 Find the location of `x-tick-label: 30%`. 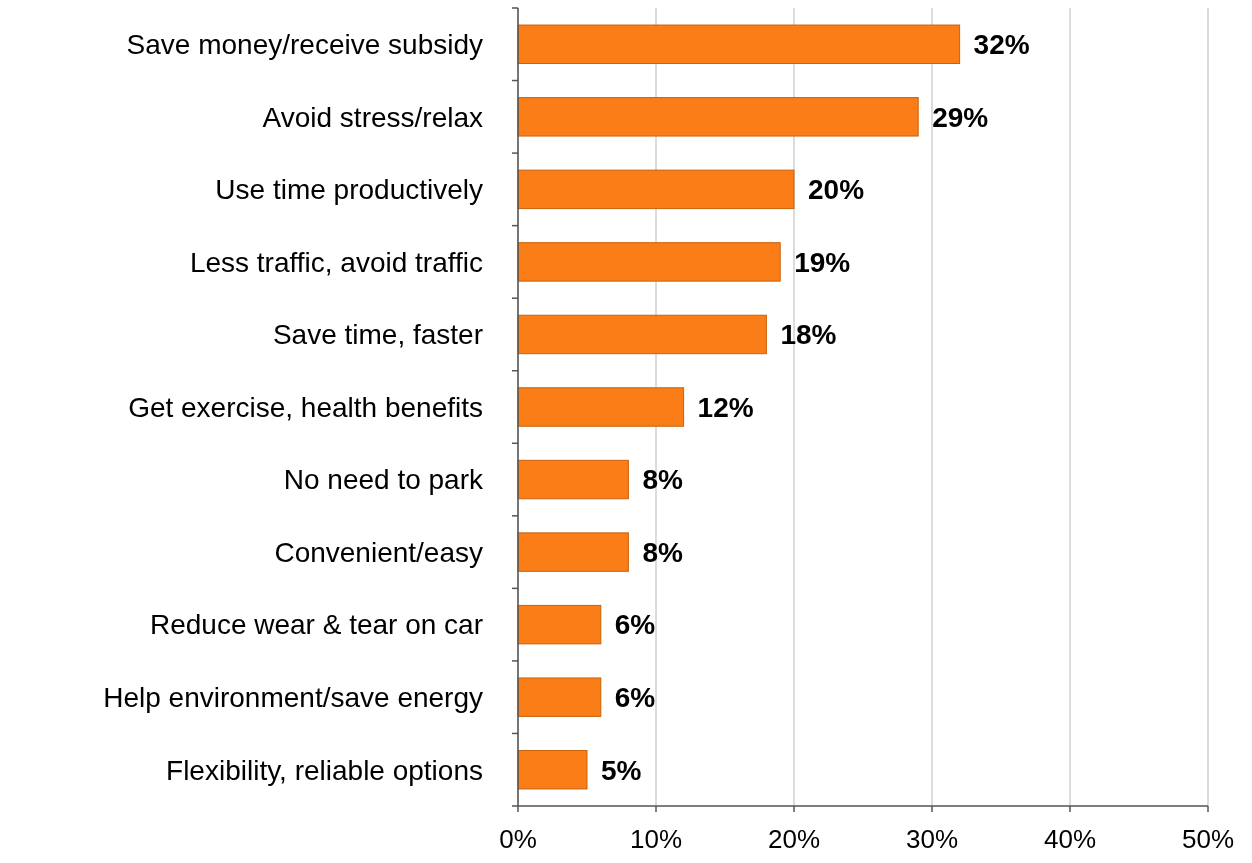

x-tick-label: 30% is located at coordinates (932, 839).